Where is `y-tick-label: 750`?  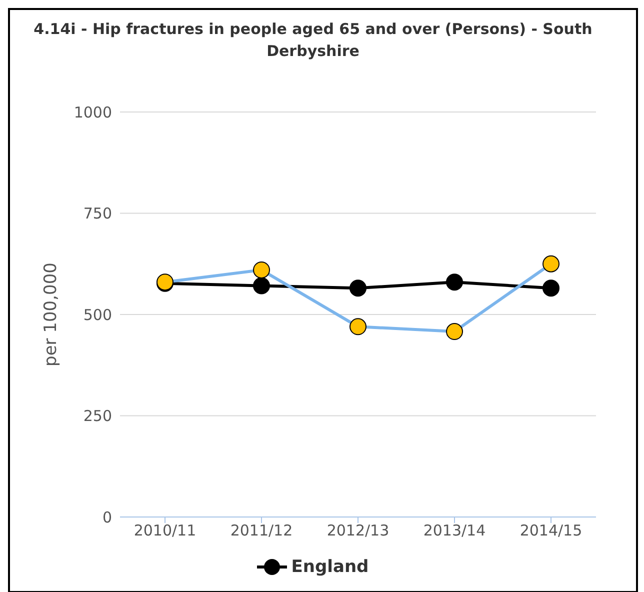 y-tick-label: 750 is located at coordinates (97, 213).